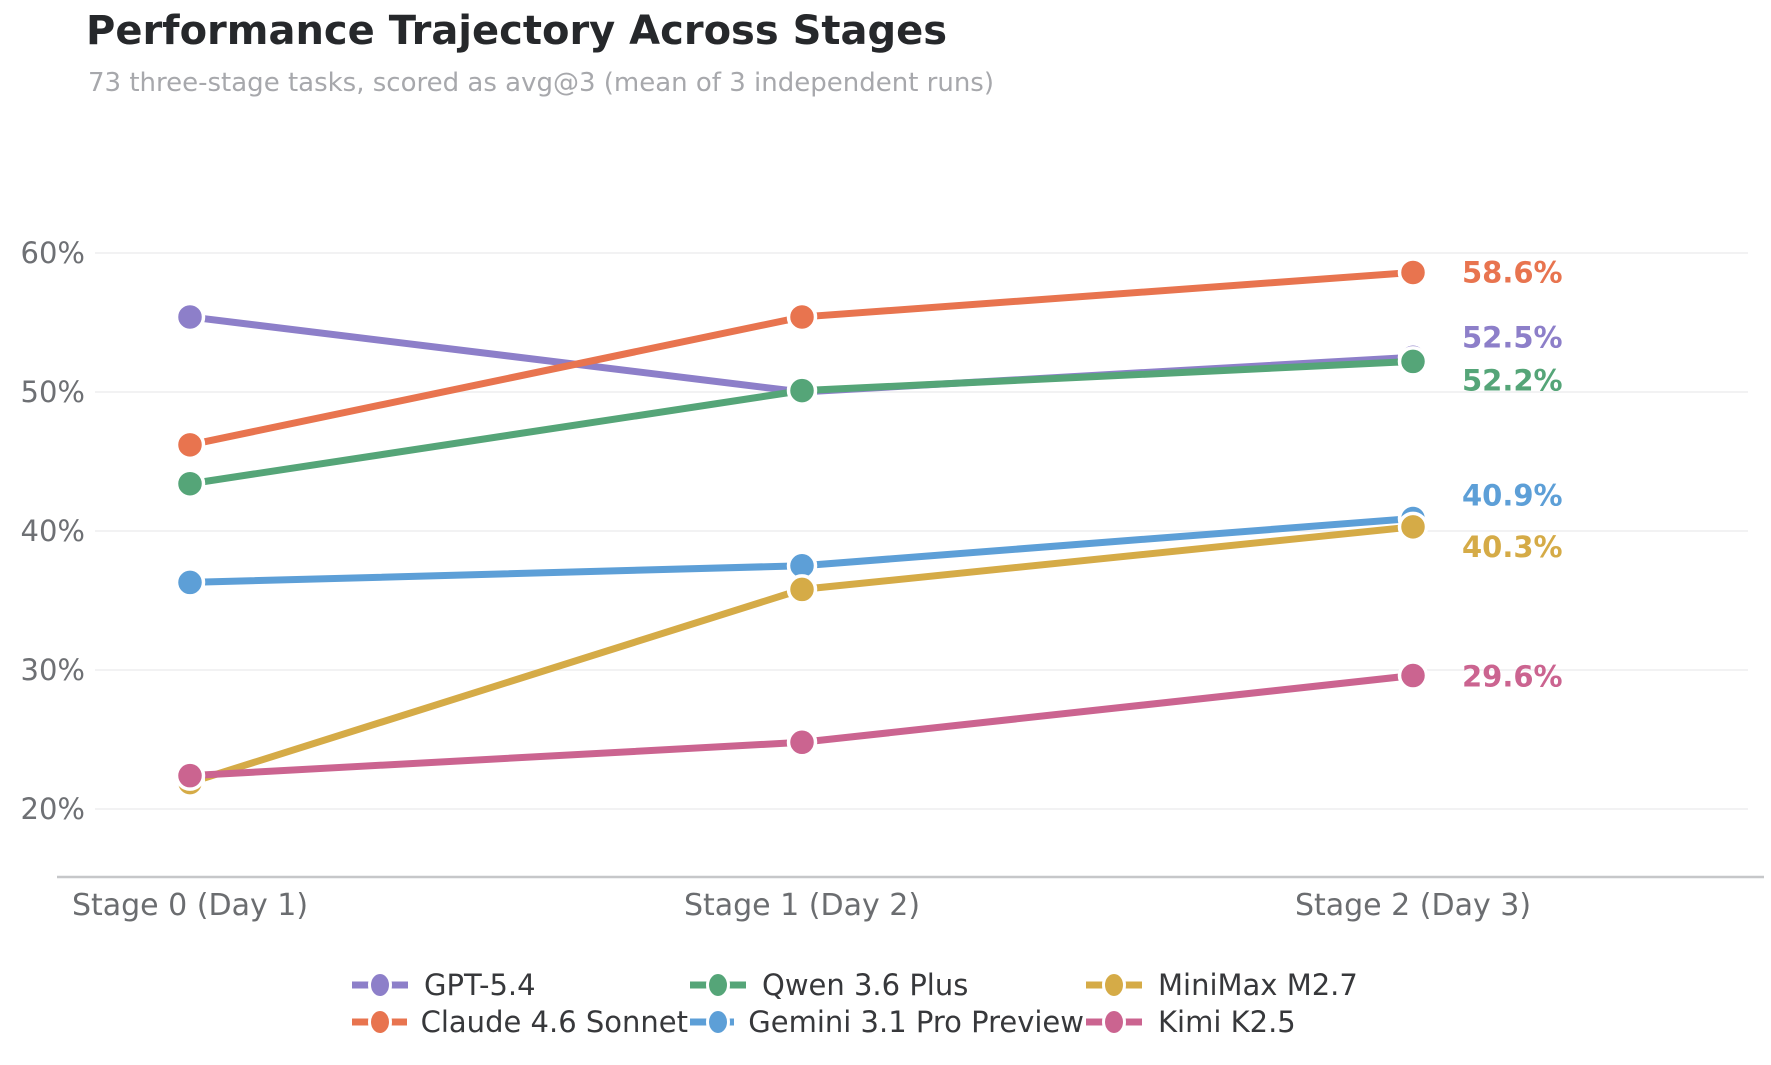  I want to click on legend-item-qwen-3-6-plus: Qwen 3.6 Plus, so click(886, 984).